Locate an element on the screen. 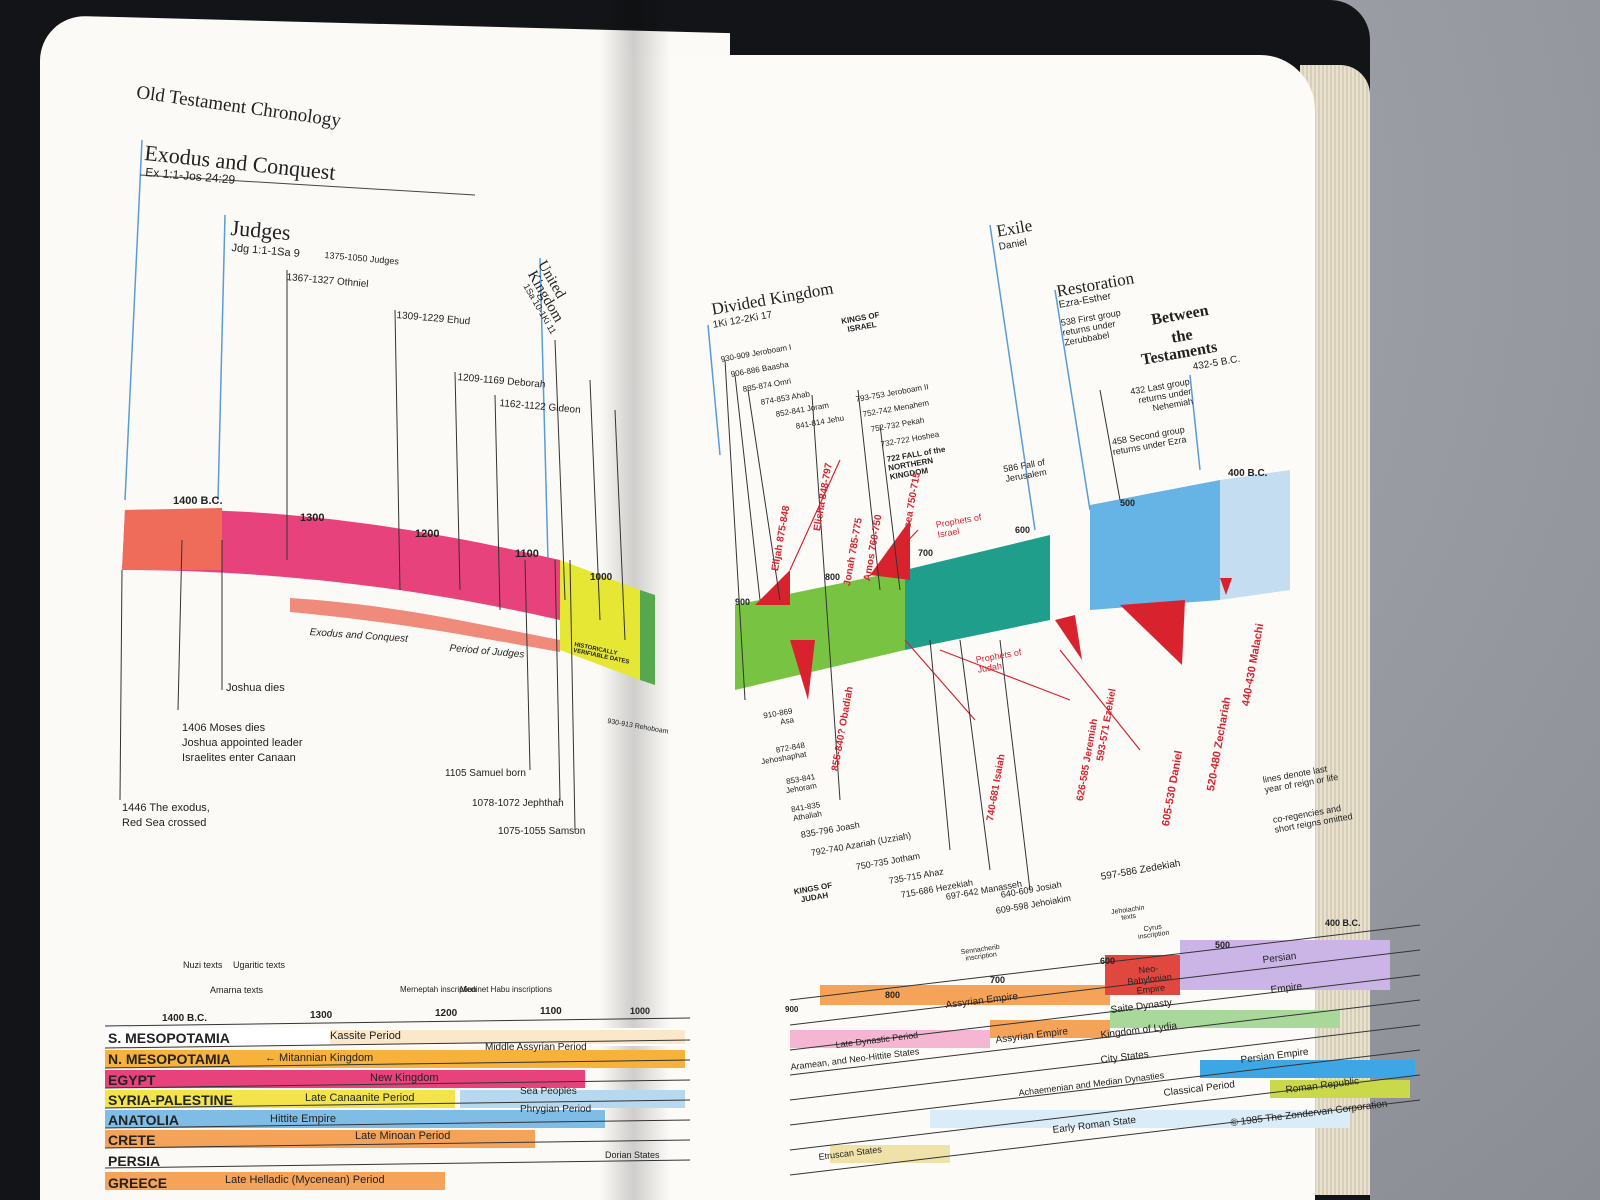 This screenshot has width=1600, height=1200. row-anatolia: ANATOLIA is located at coordinates (144, 1120).